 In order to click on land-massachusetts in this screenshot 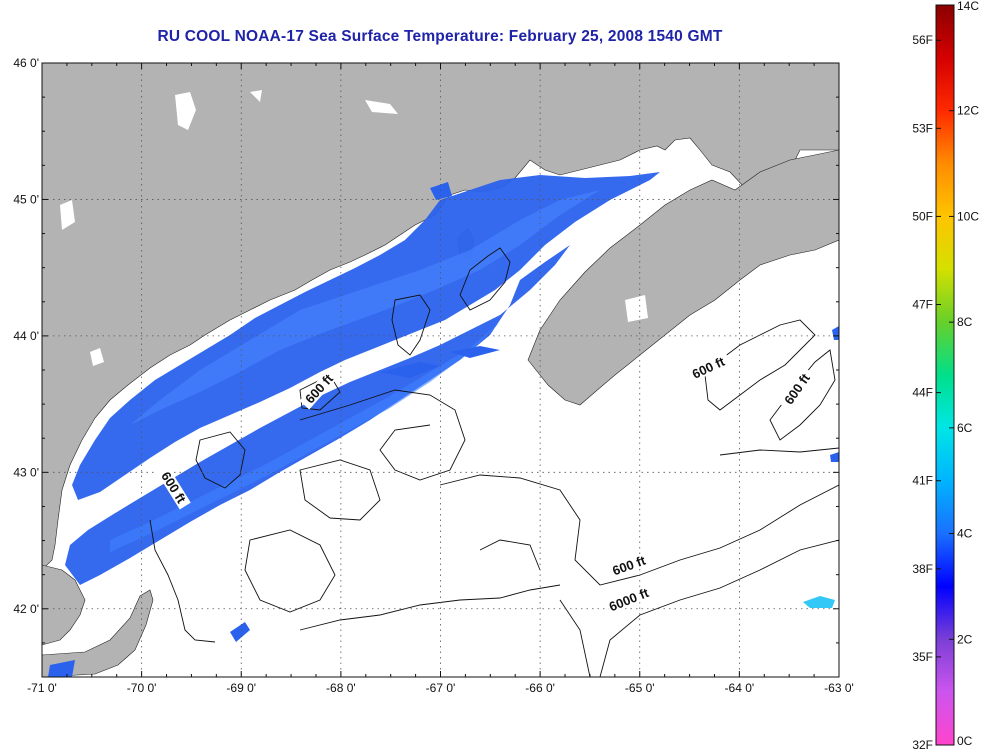, I will do `click(64, 605)`.